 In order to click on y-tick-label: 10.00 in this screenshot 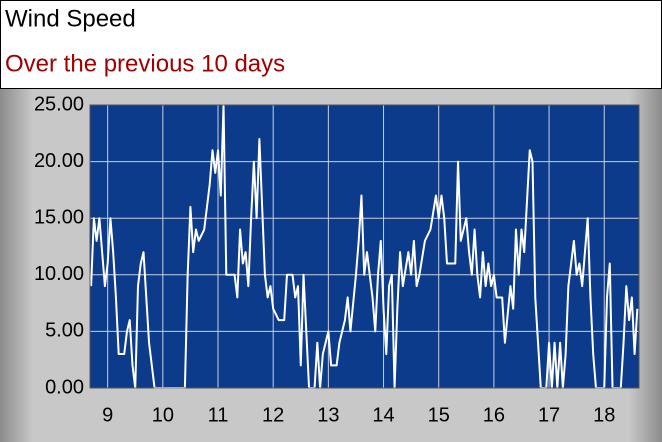, I will do `click(59, 274)`.